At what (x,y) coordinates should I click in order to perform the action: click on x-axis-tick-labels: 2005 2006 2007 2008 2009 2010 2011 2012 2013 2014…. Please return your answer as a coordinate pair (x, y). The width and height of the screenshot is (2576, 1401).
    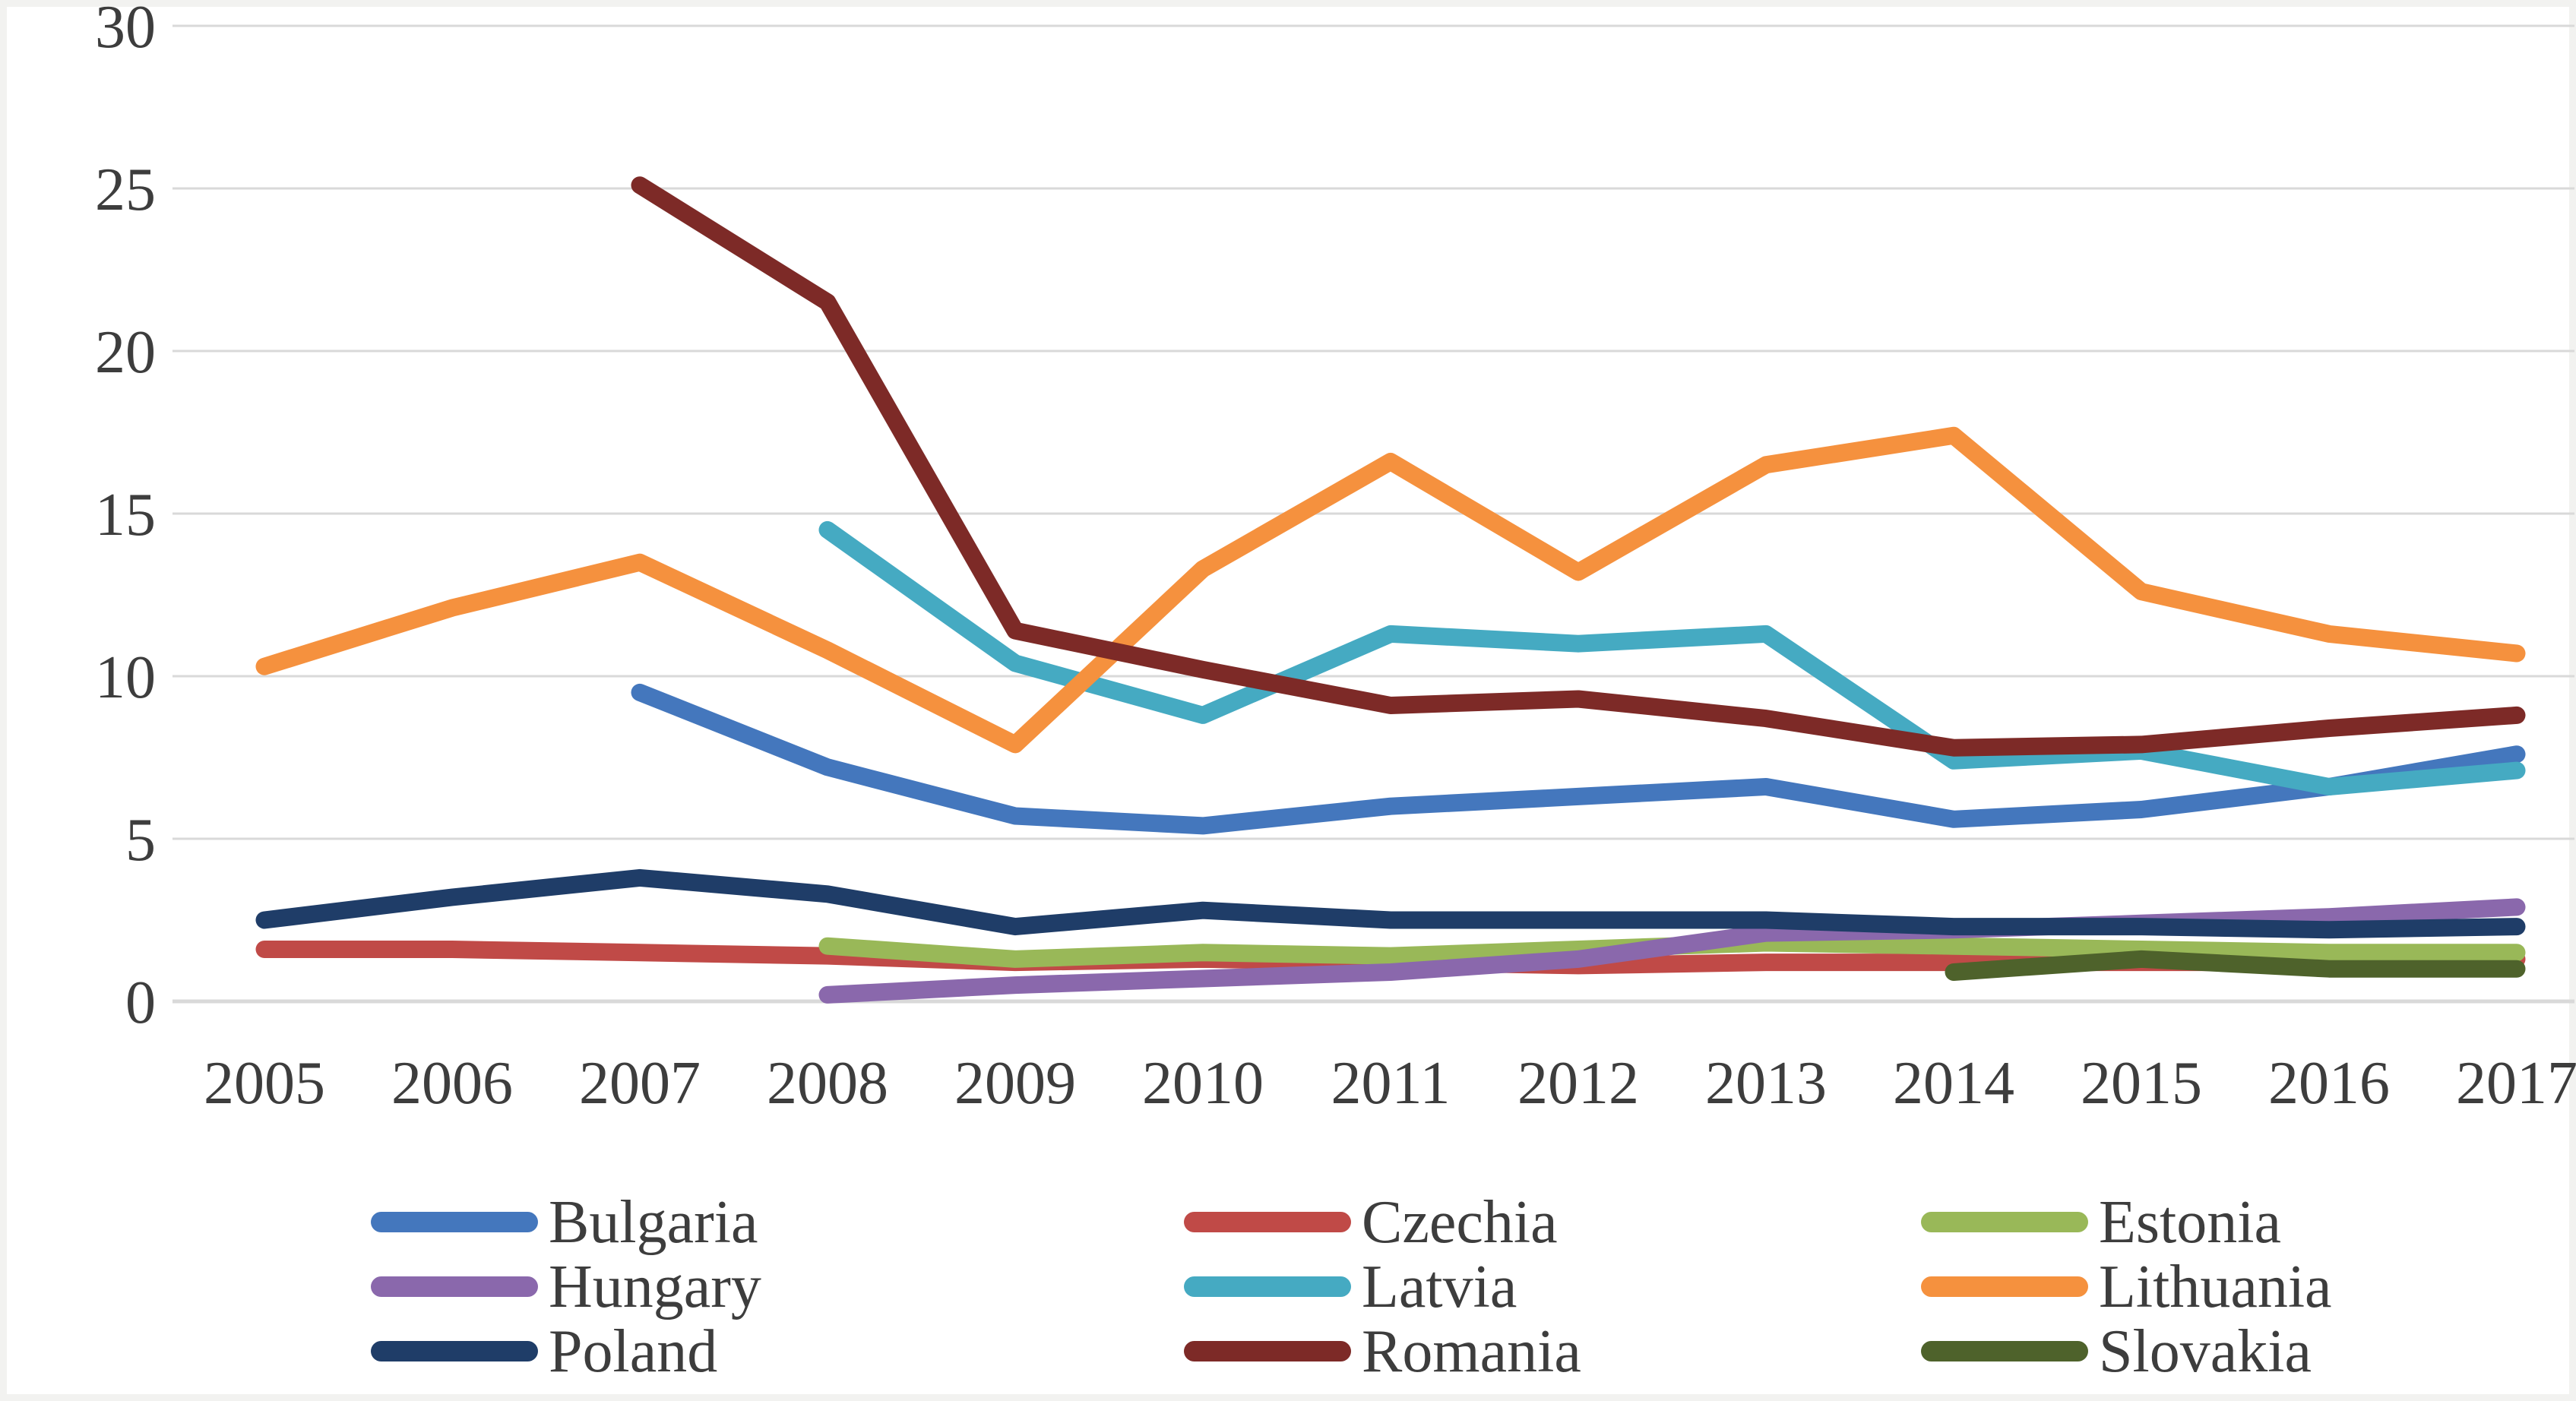
    Looking at the image, I should click on (1390, 1083).